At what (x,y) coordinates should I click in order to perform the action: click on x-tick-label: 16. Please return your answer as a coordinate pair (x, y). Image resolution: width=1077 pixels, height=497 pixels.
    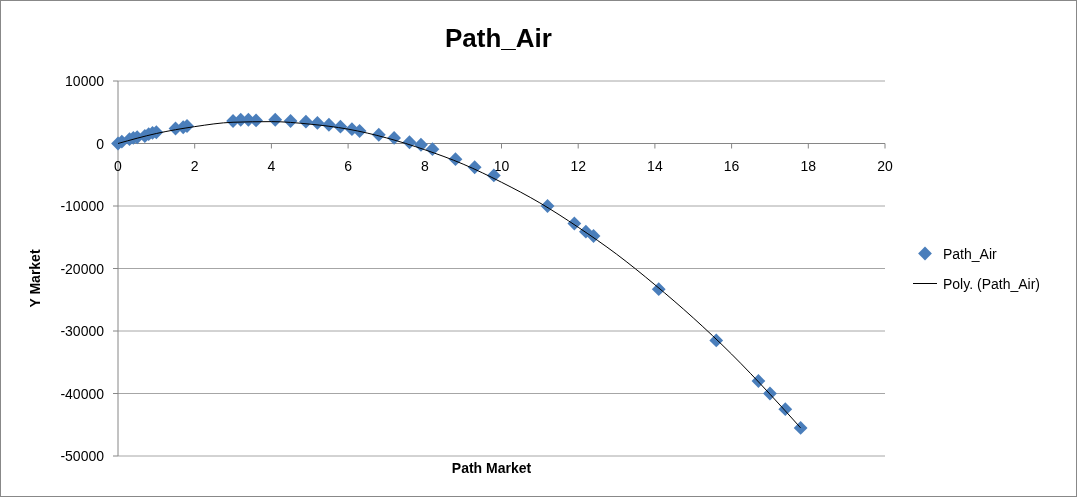
    Looking at the image, I should click on (731, 165).